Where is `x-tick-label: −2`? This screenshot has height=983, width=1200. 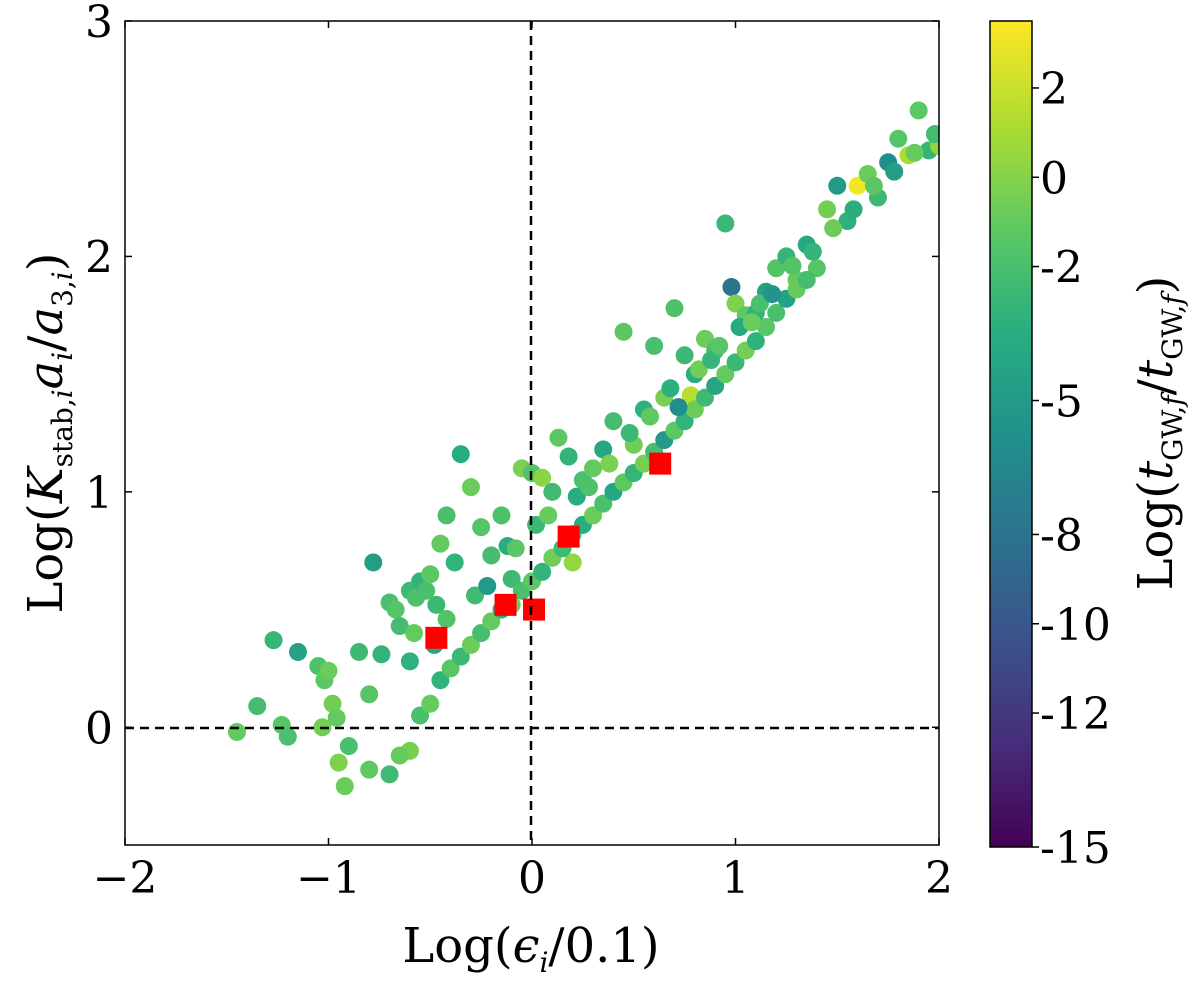 x-tick-label: −2 is located at coordinates (125, 878).